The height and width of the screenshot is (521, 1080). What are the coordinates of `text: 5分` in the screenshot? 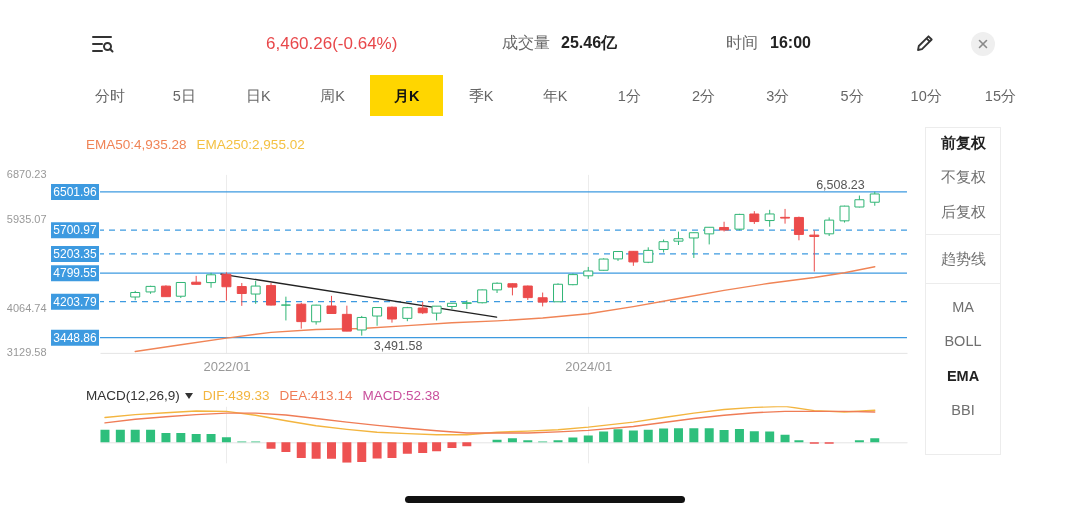 It's located at (852, 95).